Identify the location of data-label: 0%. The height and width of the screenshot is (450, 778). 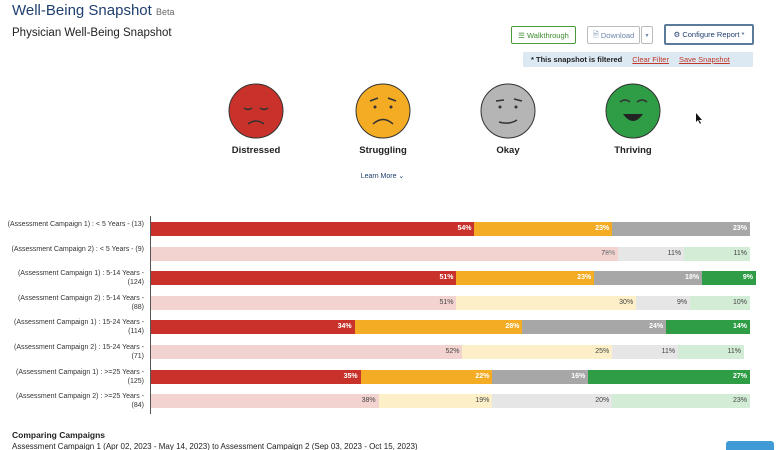
(610, 253).